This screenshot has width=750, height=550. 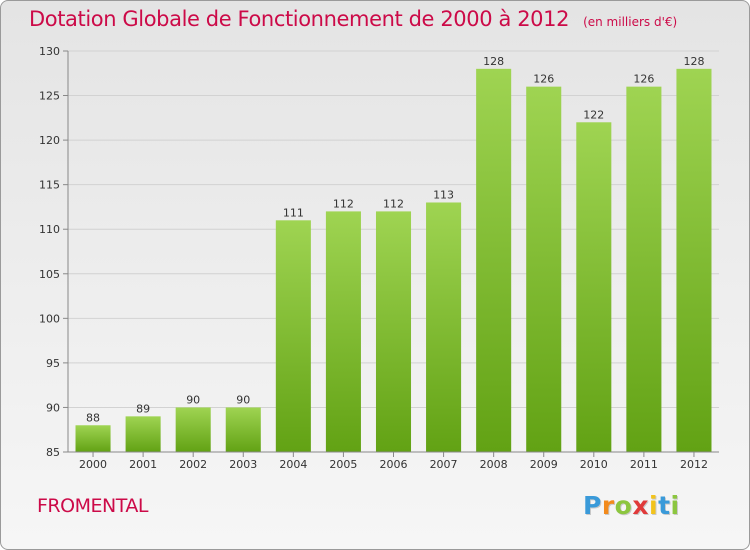 What do you see at coordinates (243, 464) in the screenshot?
I see `x-tick-label: 2003` at bounding box center [243, 464].